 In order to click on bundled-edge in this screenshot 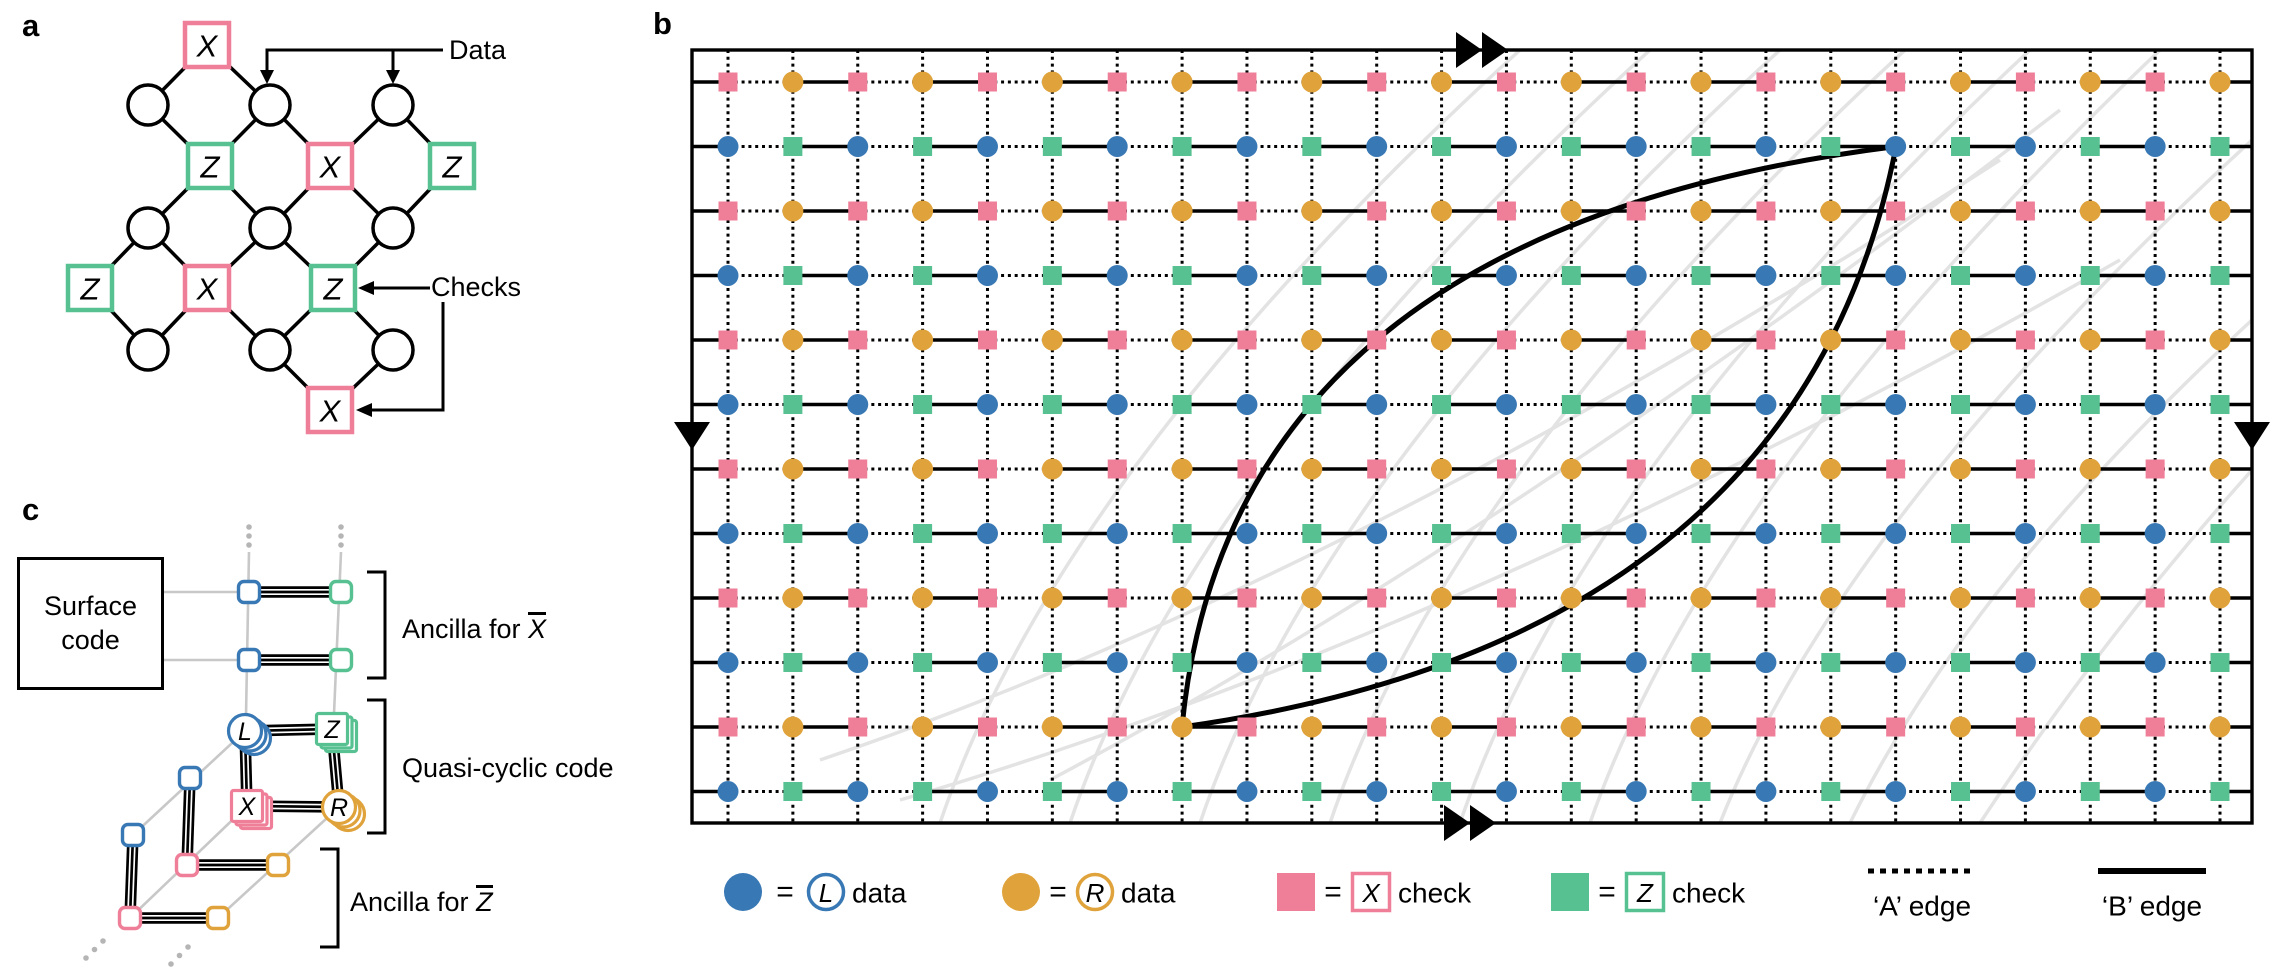, I will do `click(184, 821)`.